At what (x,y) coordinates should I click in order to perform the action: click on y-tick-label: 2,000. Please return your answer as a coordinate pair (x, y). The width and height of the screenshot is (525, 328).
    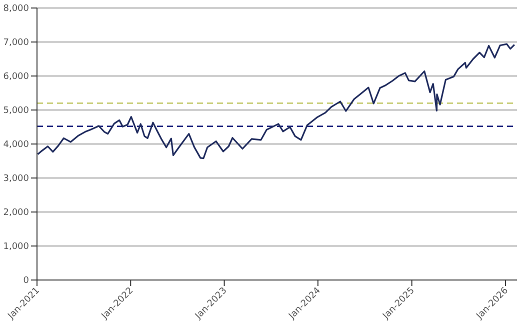
    Looking at the image, I should click on (16, 213).